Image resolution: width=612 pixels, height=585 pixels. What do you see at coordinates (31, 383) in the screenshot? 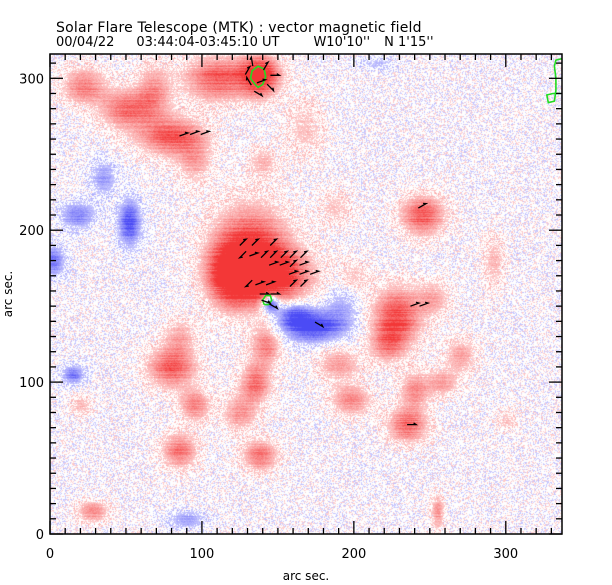
I see `y-tick-label: 100` at bounding box center [31, 383].